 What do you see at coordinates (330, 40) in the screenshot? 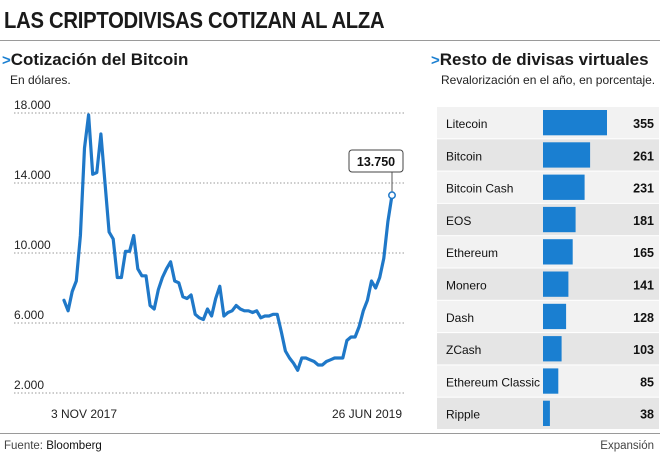
I see `top-divider` at bounding box center [330, 40].